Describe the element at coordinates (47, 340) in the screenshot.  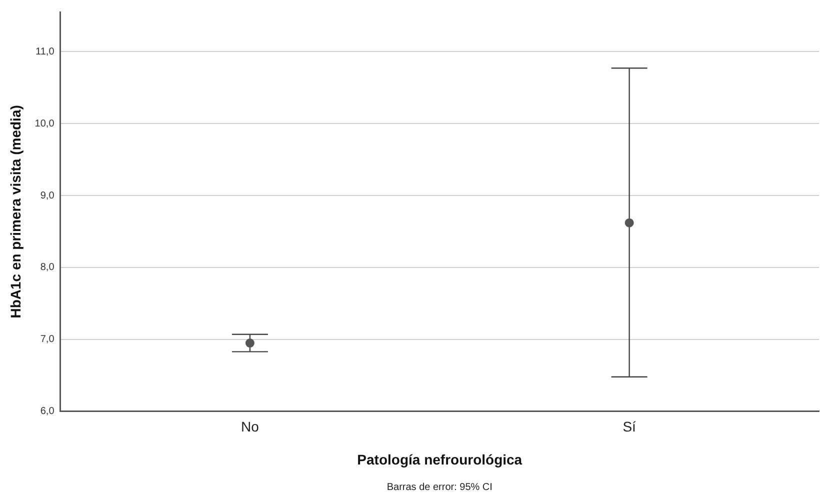
I see `y-tick-label: 7,0` at that location.